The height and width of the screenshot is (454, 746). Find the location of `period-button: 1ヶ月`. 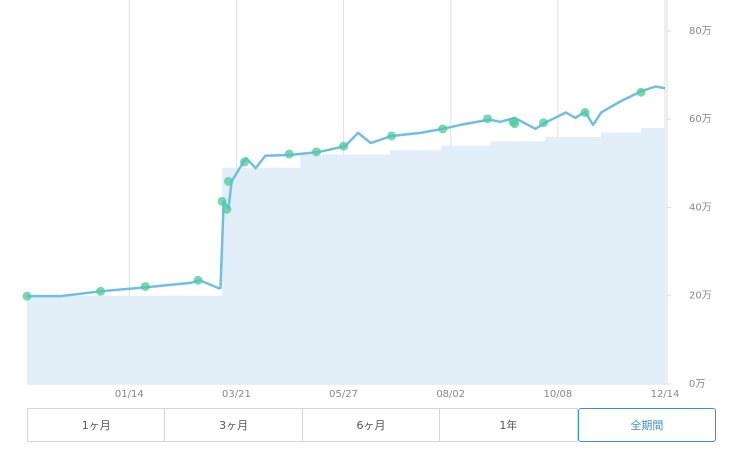

period-button: 1ヶ月 is located at coordinates (96, 425).